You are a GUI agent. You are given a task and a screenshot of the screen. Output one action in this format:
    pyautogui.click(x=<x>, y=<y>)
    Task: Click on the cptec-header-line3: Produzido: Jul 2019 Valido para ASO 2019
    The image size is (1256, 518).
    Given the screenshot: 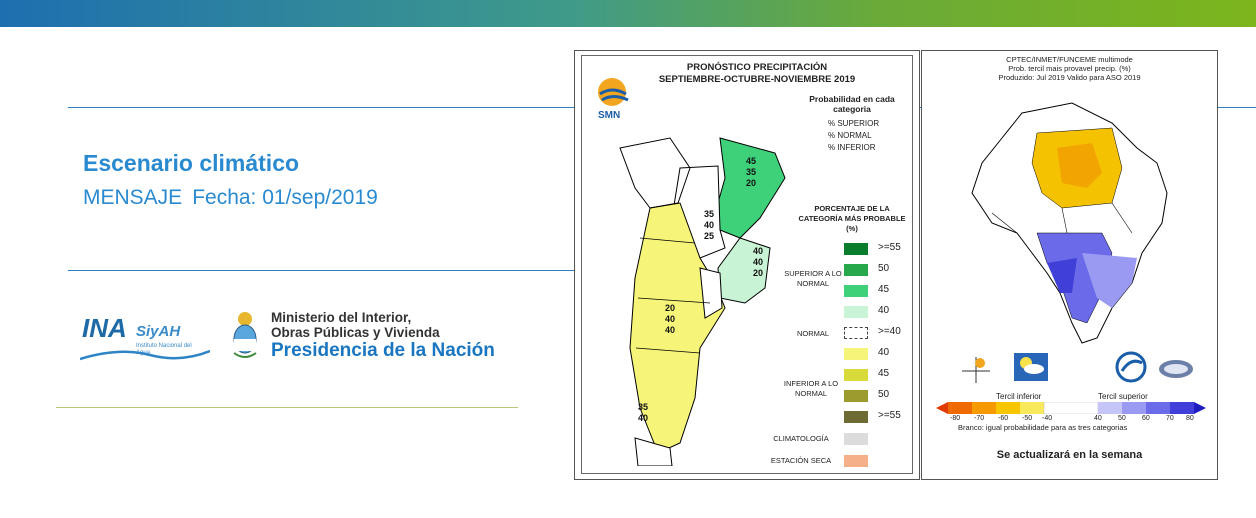 What is the action you would take?
    pyautogui.click(x=1069, y=77)
    